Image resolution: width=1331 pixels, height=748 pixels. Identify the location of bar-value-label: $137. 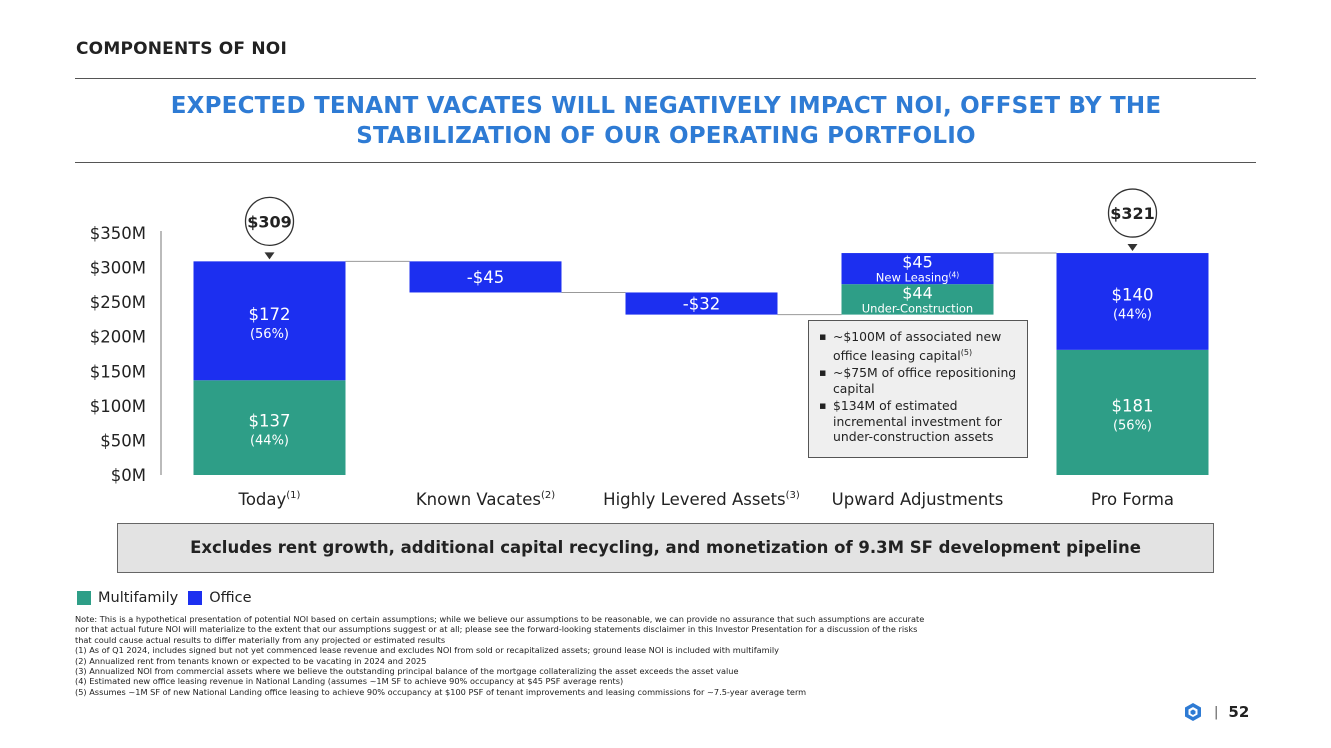
(270, 421).